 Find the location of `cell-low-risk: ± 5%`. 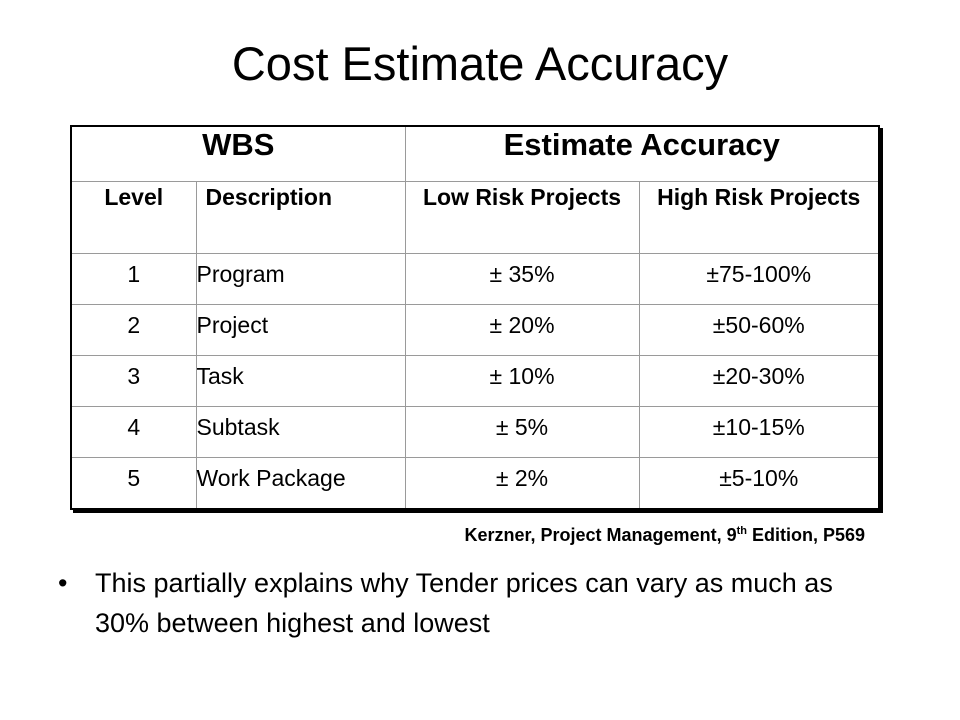

cell-low-risk: ± 5% is located at coordinates (522, 432).